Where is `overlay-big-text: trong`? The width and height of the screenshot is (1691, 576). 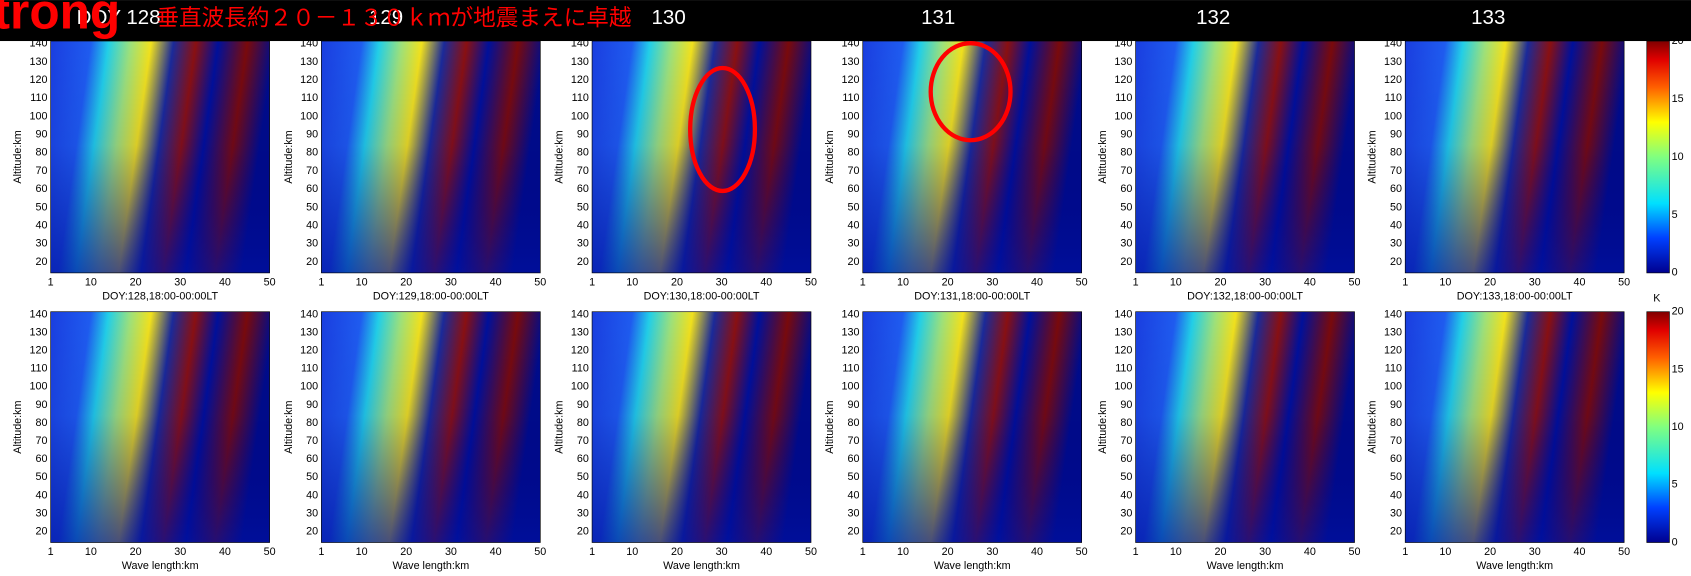 overlay-big-text: trong is located at coordinates (60, 19).